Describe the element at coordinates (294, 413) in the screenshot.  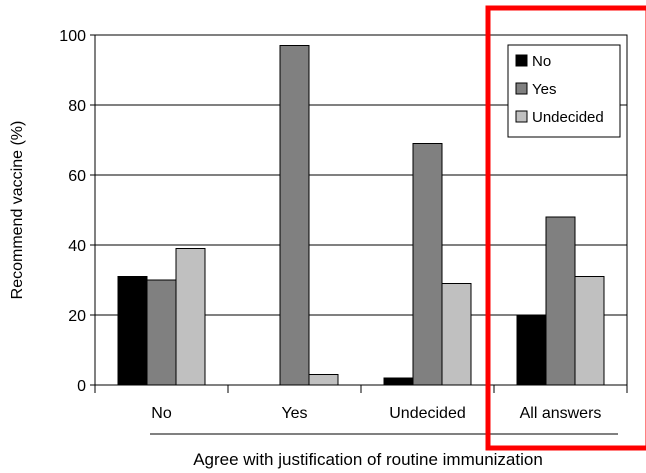
I see `x-tick-label: Yes` at that location.